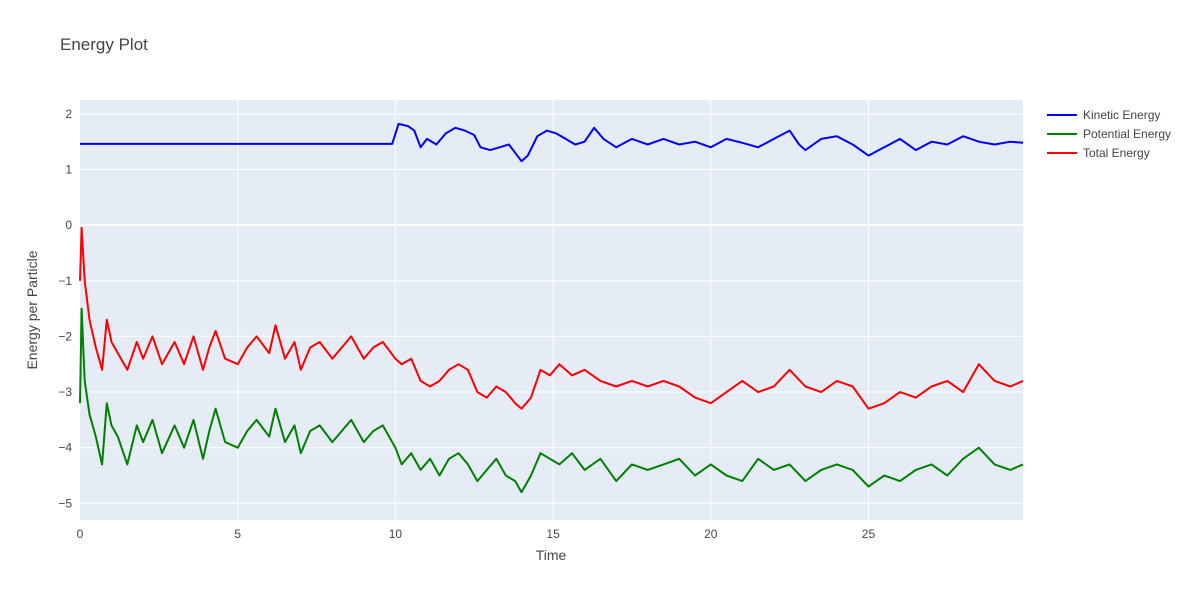 This screenshot has height=600, width=1200. Describe the element at coordinates (65, 308) in the screenshot. I see `y-axis-ticks: 2 1 0 −1 −2 −3 −4 −5` at that location.